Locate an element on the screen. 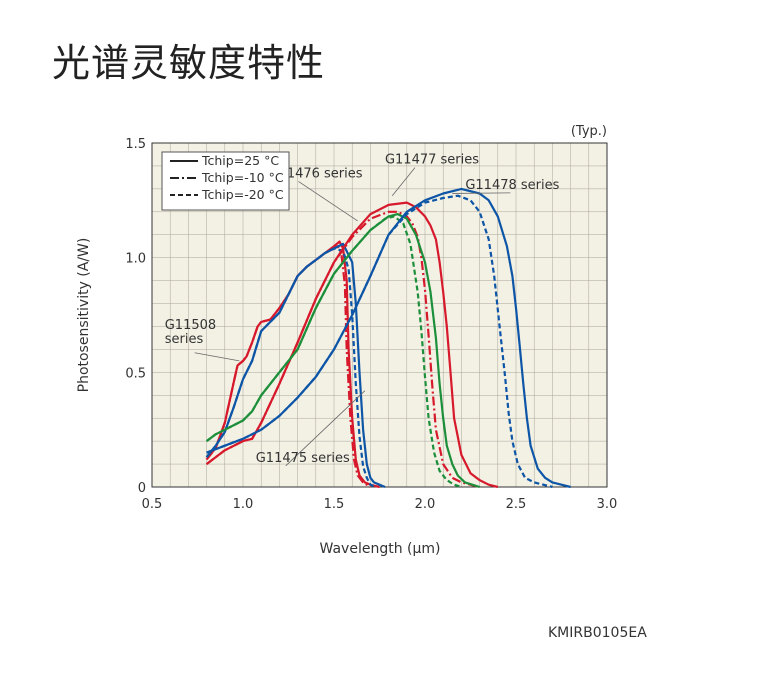  y-axis-title: Photosensitivity (A/W) is located at coordinates (84, 315).